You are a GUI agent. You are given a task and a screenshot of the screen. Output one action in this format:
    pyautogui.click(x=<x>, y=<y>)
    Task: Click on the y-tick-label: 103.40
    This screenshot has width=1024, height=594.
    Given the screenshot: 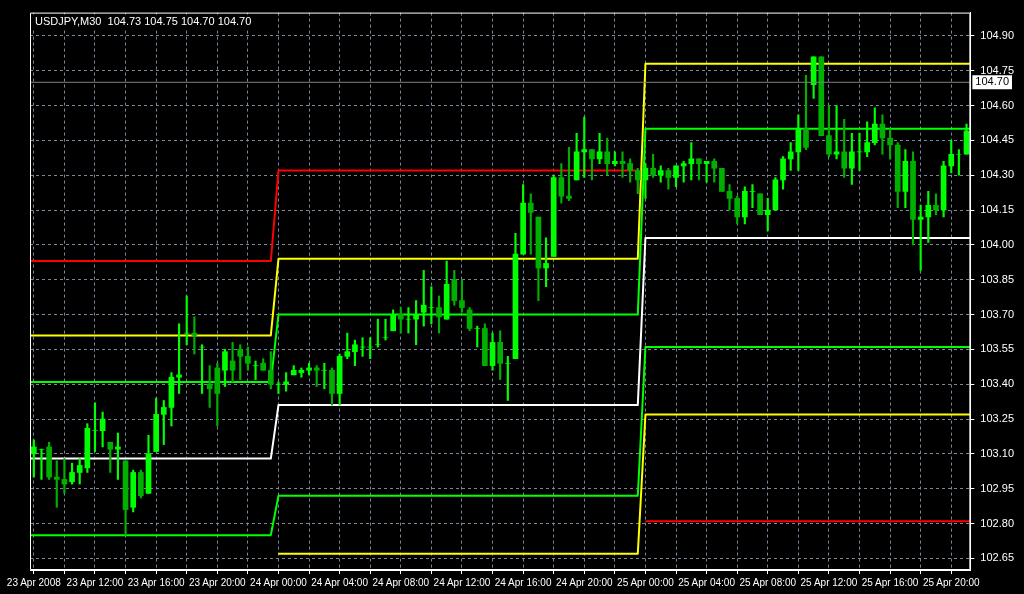 What is the action you would take?
    pyautogui.click(x=997, y=383)
    